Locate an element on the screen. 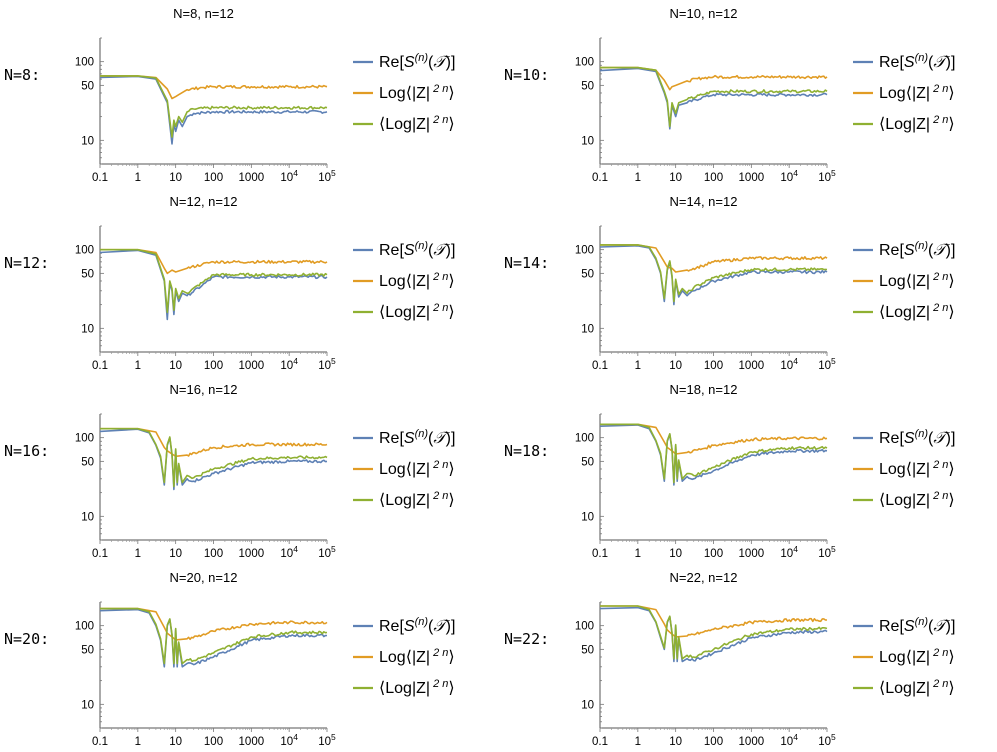 Image resolution: width=997 pixels, height=752 pixels. chart-title: N=14, n=12 is located at coordinates (704, 201).